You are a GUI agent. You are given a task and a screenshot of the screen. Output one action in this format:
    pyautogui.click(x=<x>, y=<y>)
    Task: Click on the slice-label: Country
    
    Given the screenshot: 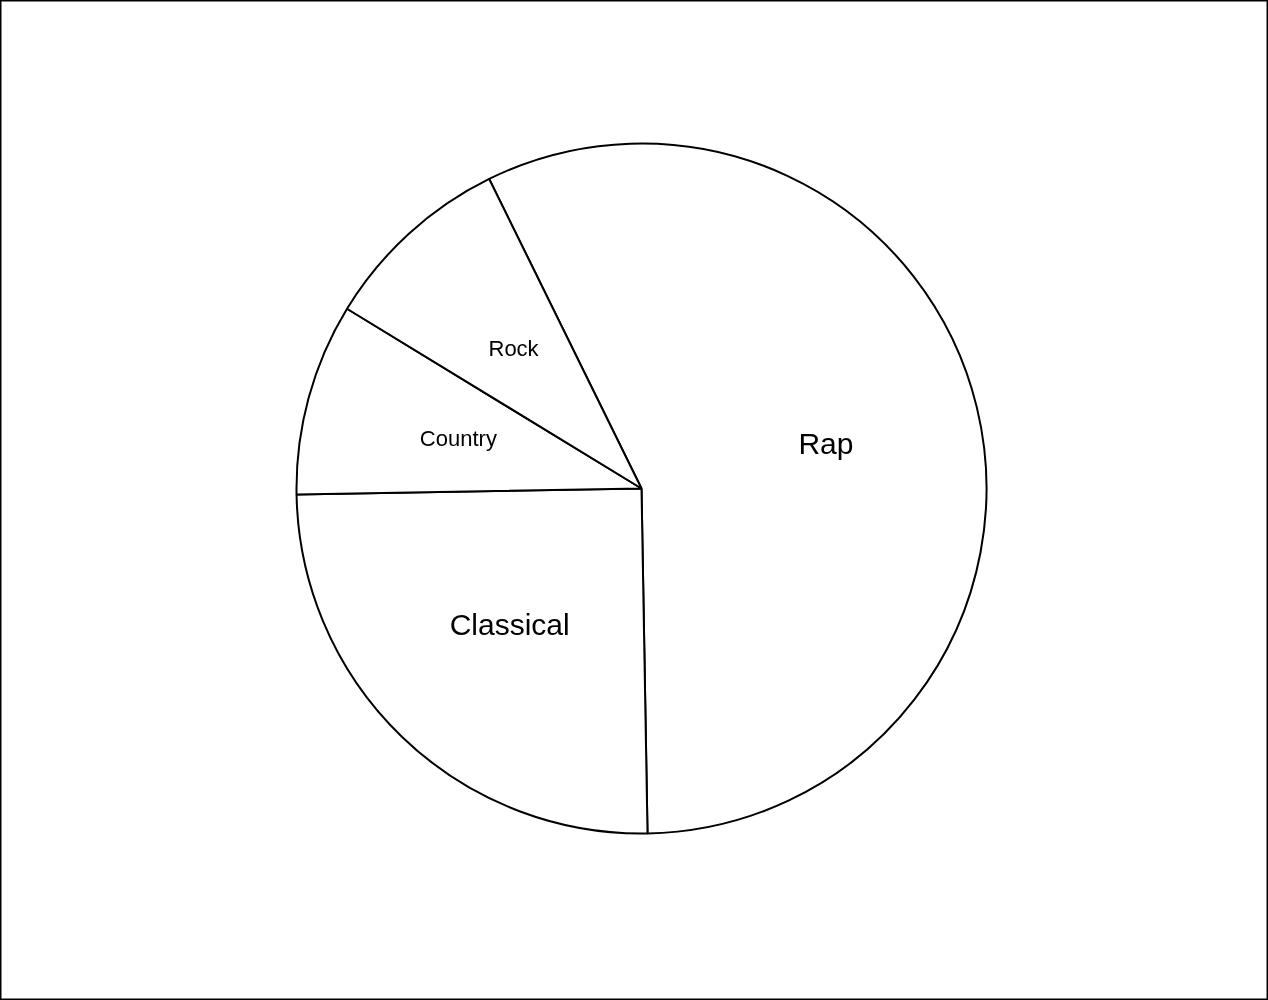 What is the action you would take?
    pyautogui.click(x=458, y=439)
    